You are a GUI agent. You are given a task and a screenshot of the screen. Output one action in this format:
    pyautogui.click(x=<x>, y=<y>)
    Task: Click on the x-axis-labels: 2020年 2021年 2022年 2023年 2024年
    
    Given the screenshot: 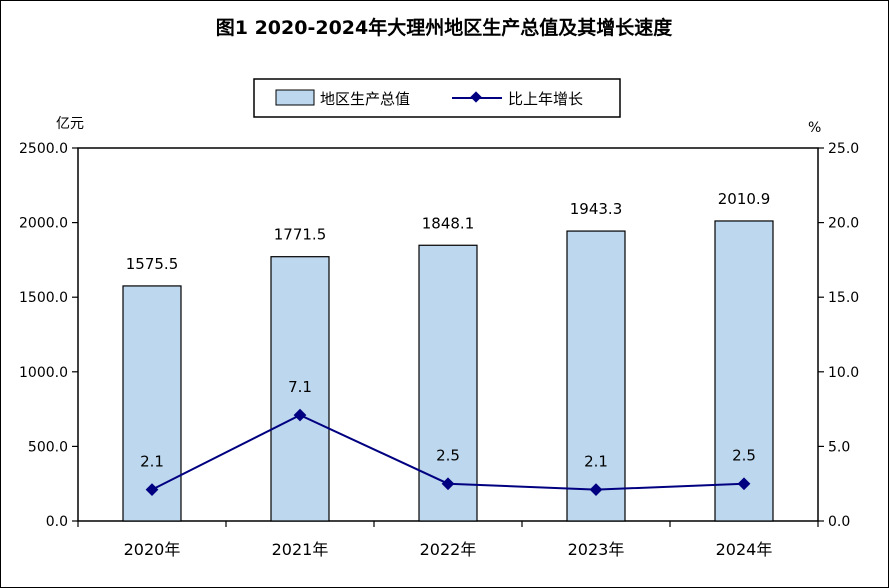 What is the action you would take?
    pyautogui.click(x=448, y=540)
    